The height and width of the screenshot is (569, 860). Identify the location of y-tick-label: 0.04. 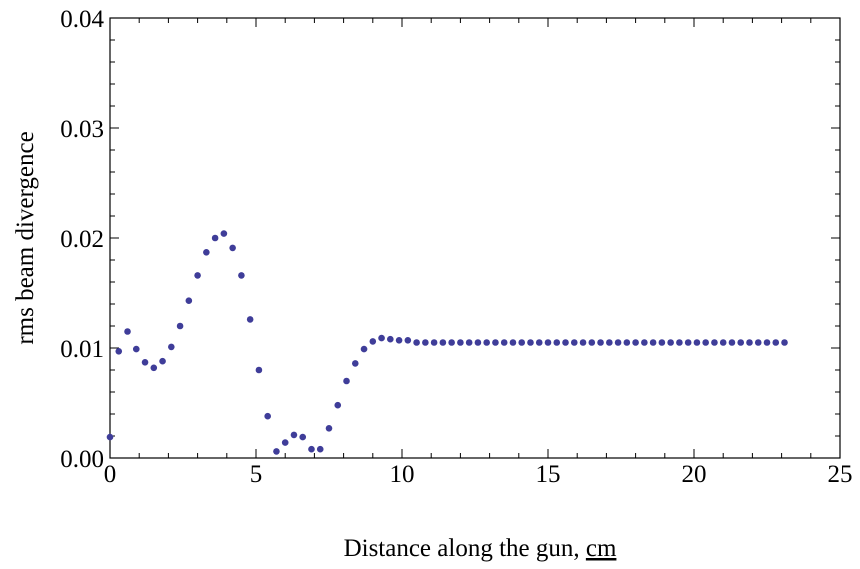
(82, 19).